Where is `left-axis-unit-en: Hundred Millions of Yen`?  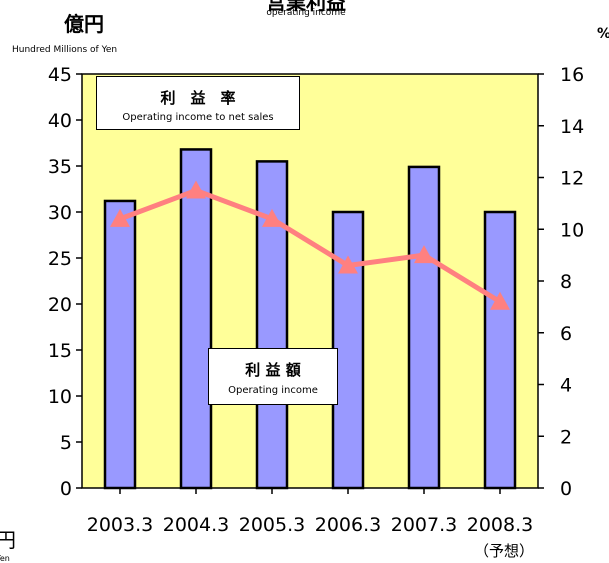
left-axis-unit-en: Hundred Millions of Yen is located at coordinates (65, 50).